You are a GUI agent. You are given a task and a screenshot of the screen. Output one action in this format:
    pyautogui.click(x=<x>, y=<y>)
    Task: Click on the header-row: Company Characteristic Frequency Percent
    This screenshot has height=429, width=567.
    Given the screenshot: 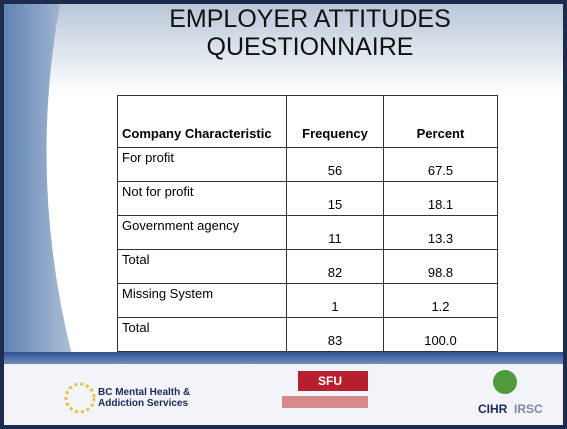 What is the action you would take?
    pyautogui.click(x=307, y=121)
    